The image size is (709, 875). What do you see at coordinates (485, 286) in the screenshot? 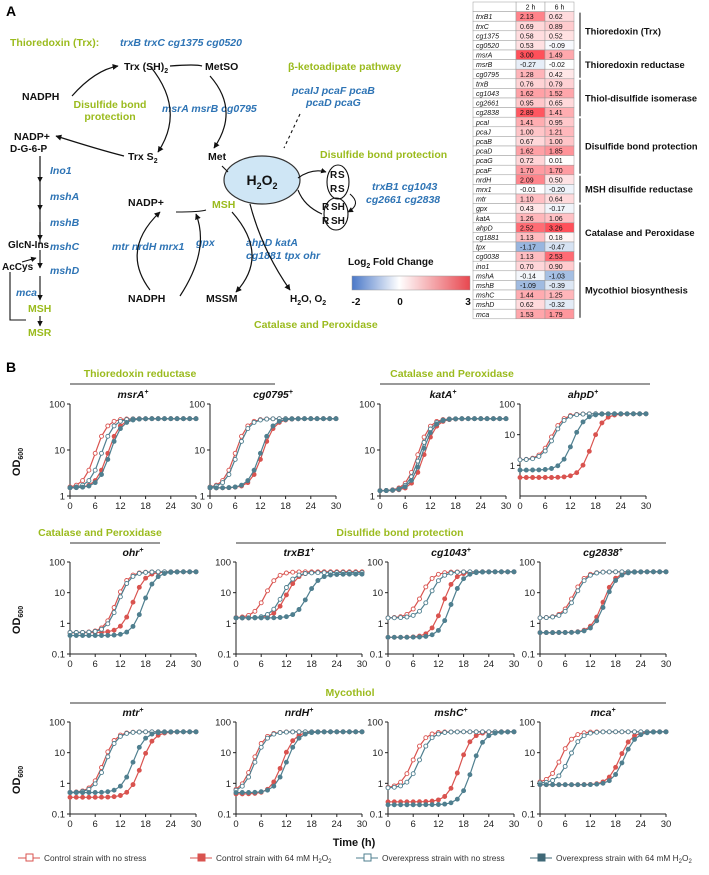
I see `heatmap-gene-label: mshB` at bounding box center [485, 286].